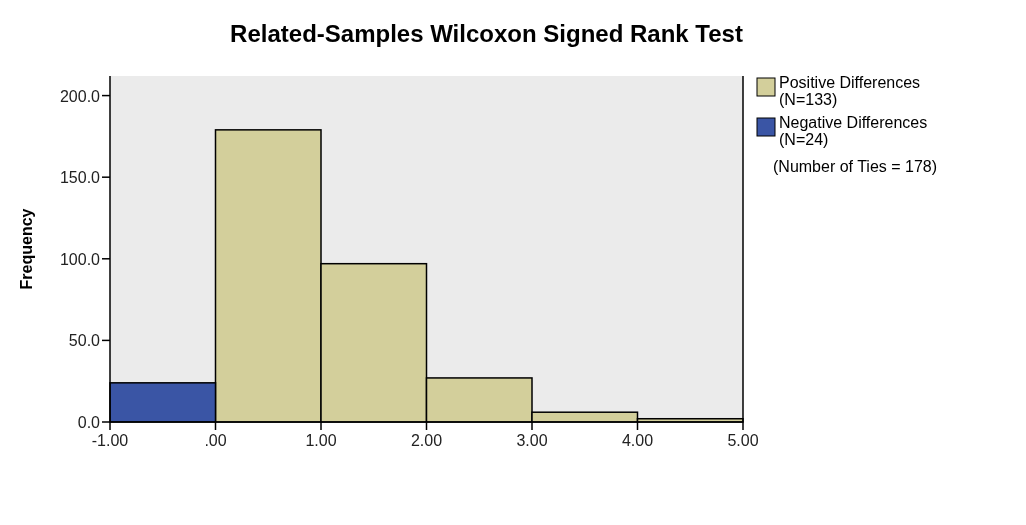 This screenshot has width=1026, height=525. What do you see at coordinates (215, 440) in the screenshot?
I see `x-tick-label: .00` at bounding box center [215, 440].